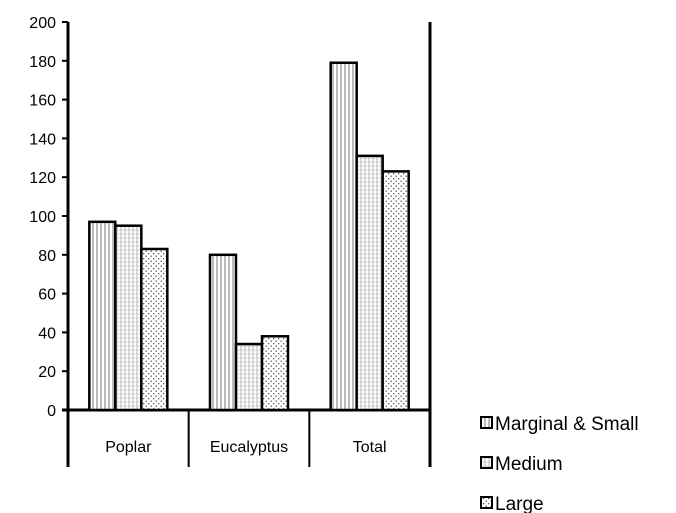  Describe the element at coordinates (47, 372) in the screenshot. I see `y-tick-label: 20` at that location.